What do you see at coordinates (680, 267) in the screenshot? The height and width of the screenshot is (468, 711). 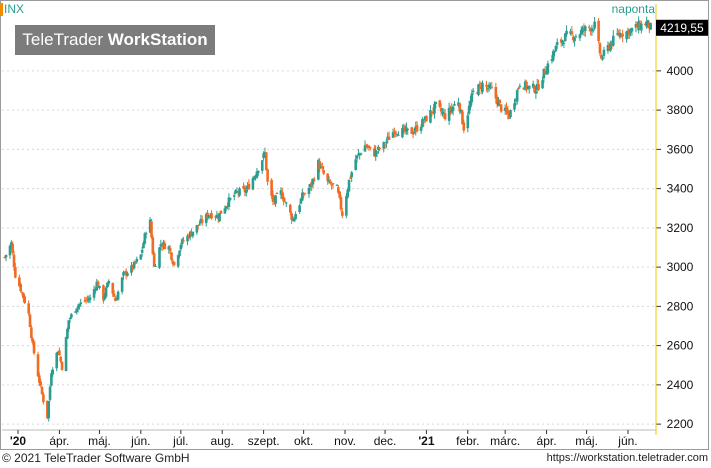 I see `y-tick-label: 3000` at bounding box center [680, 267].